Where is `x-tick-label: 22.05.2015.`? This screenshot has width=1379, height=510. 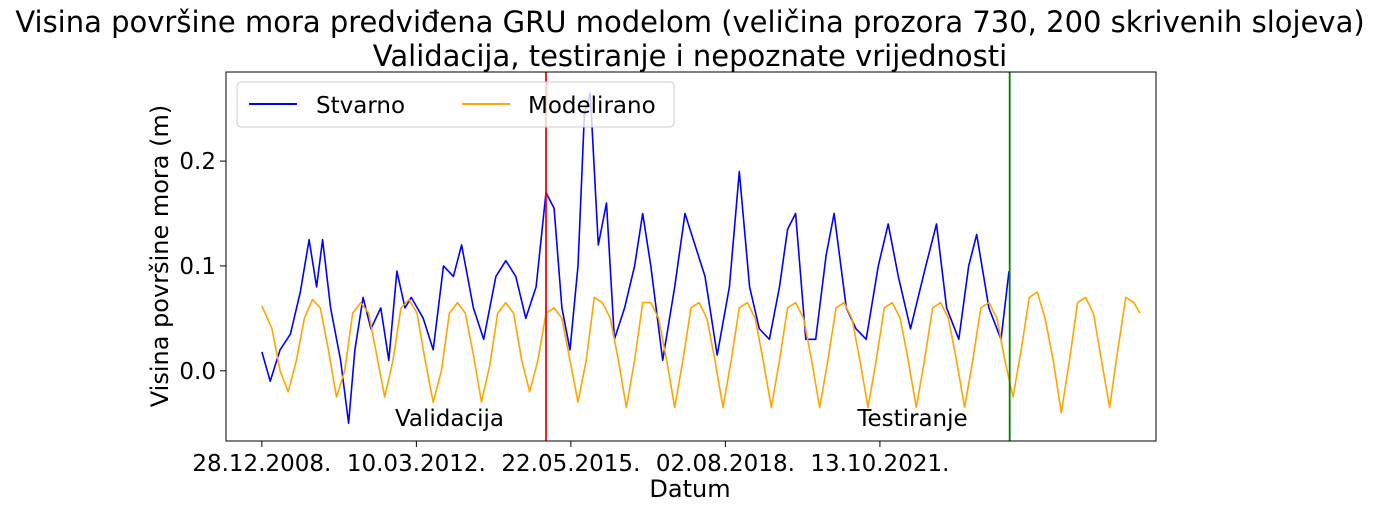
x-tick-label: 22.05.2015. is located at coordinates (570, 464).